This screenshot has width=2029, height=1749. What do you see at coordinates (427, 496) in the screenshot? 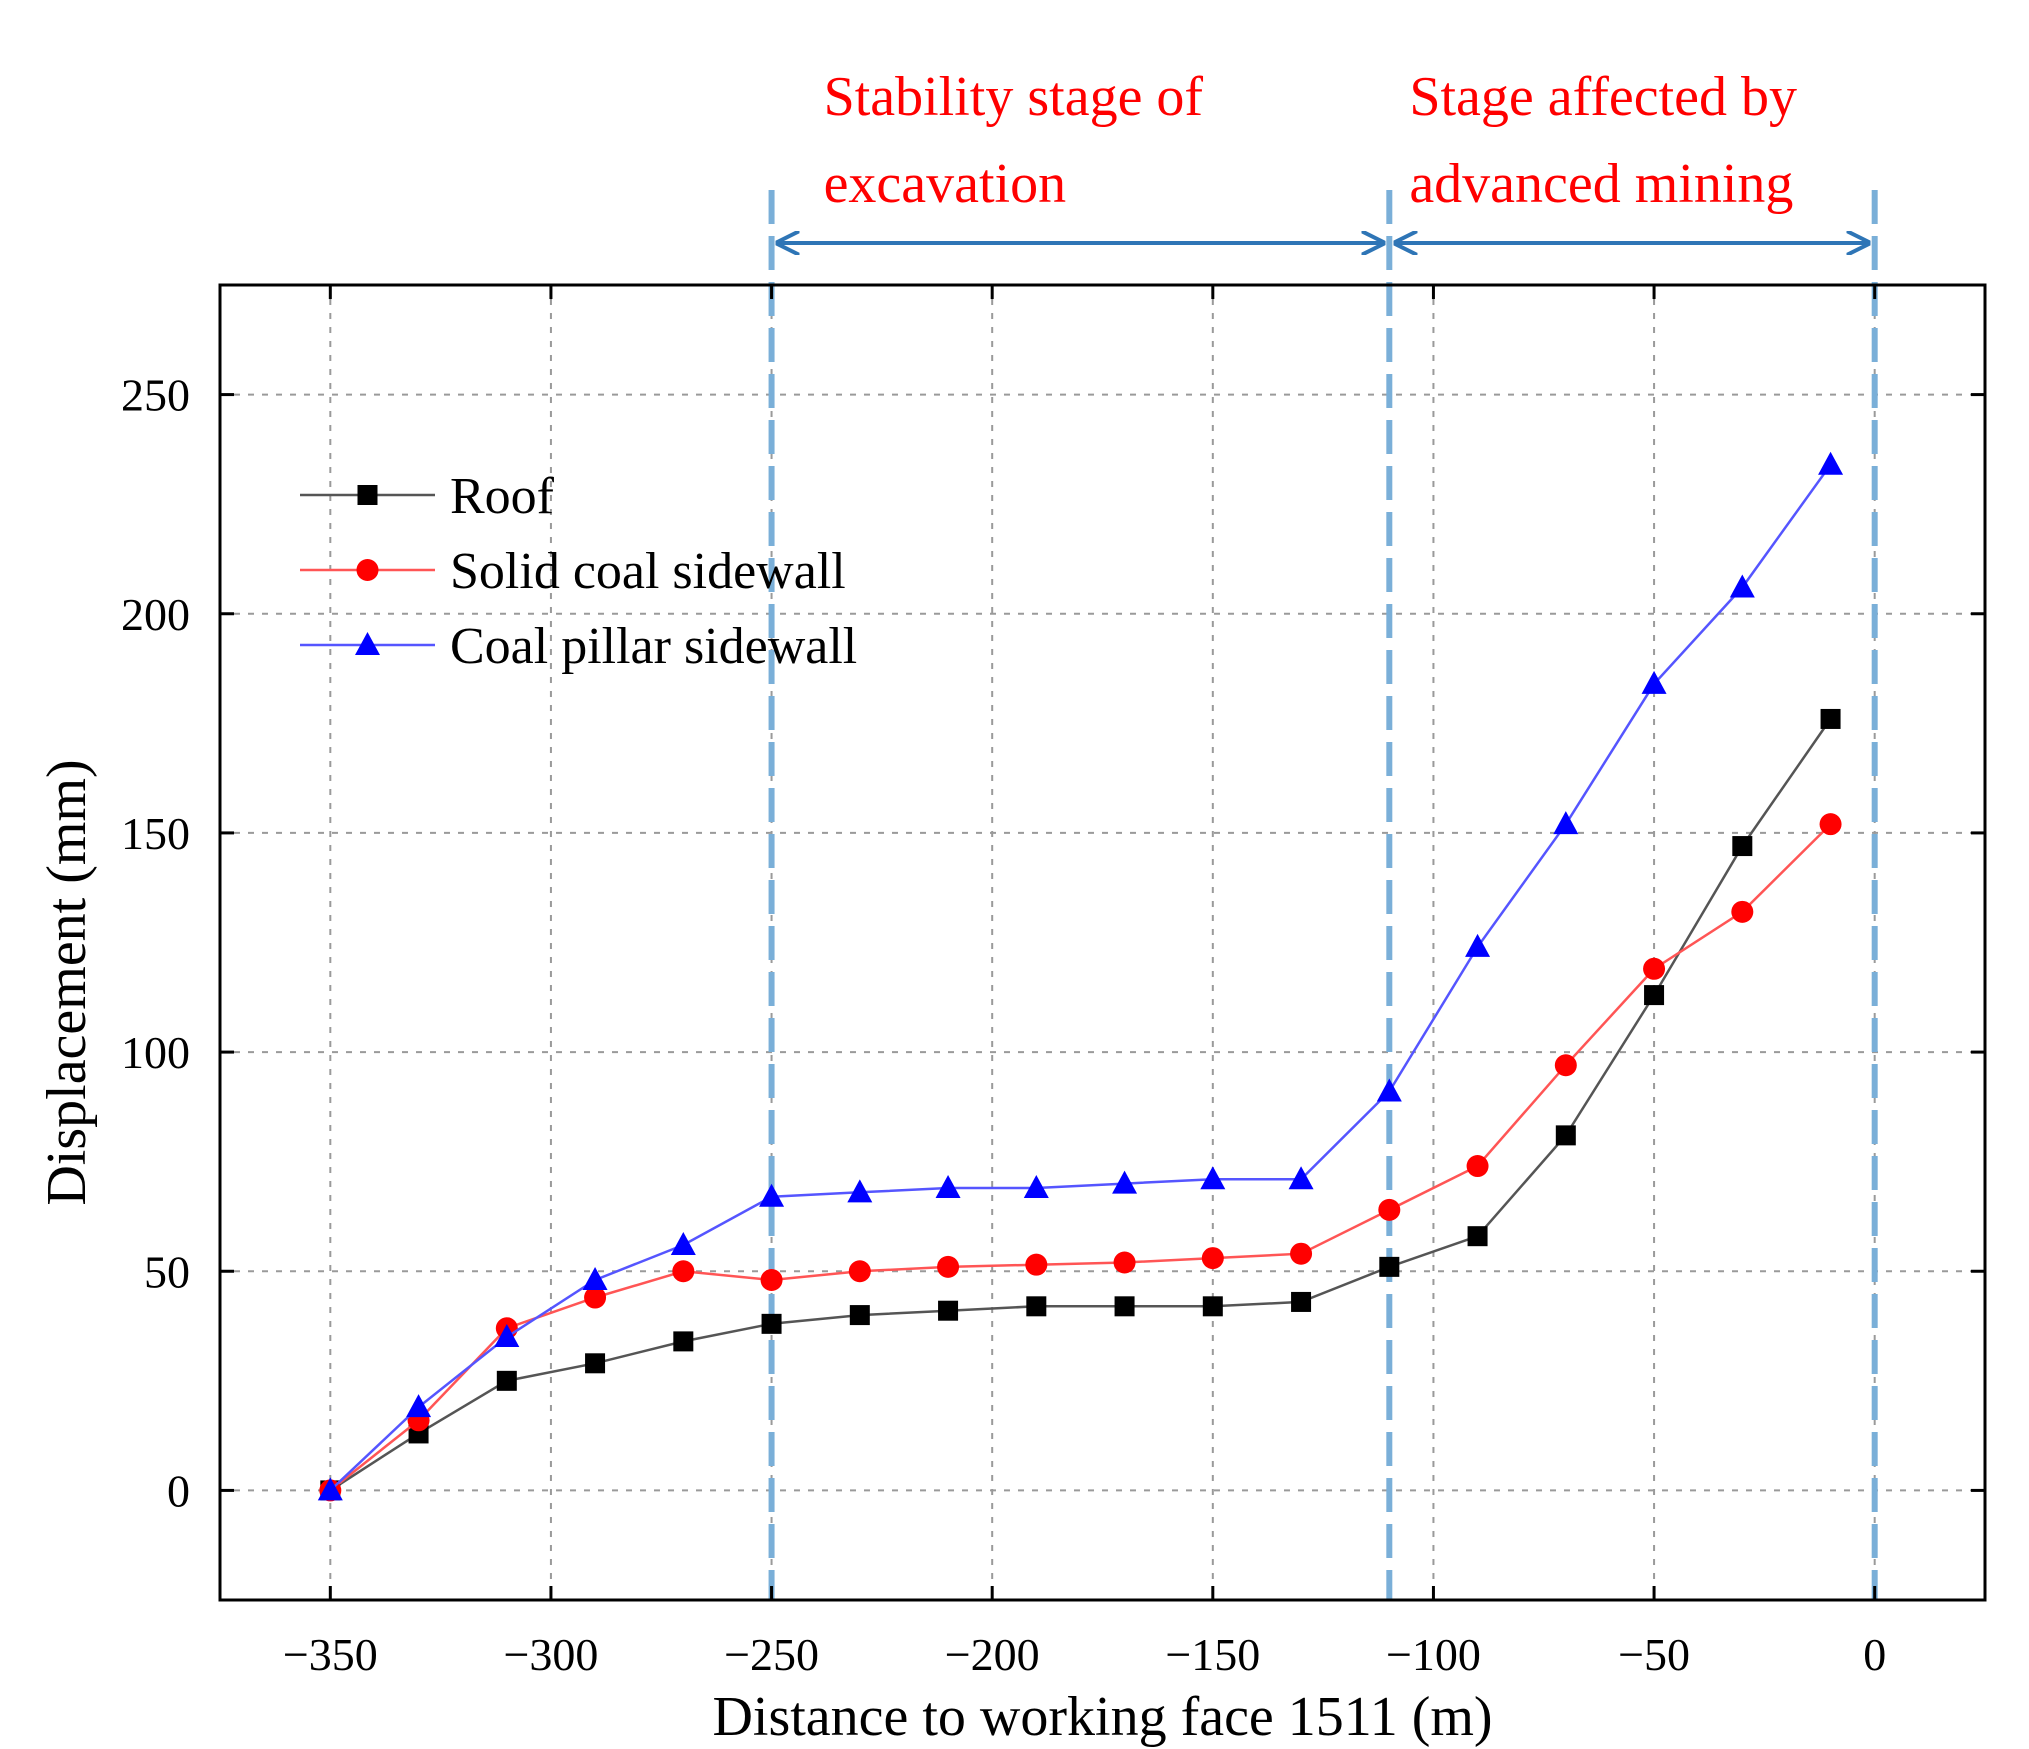
I see `legend-entry: Roof` at bounding box center [427, 496].